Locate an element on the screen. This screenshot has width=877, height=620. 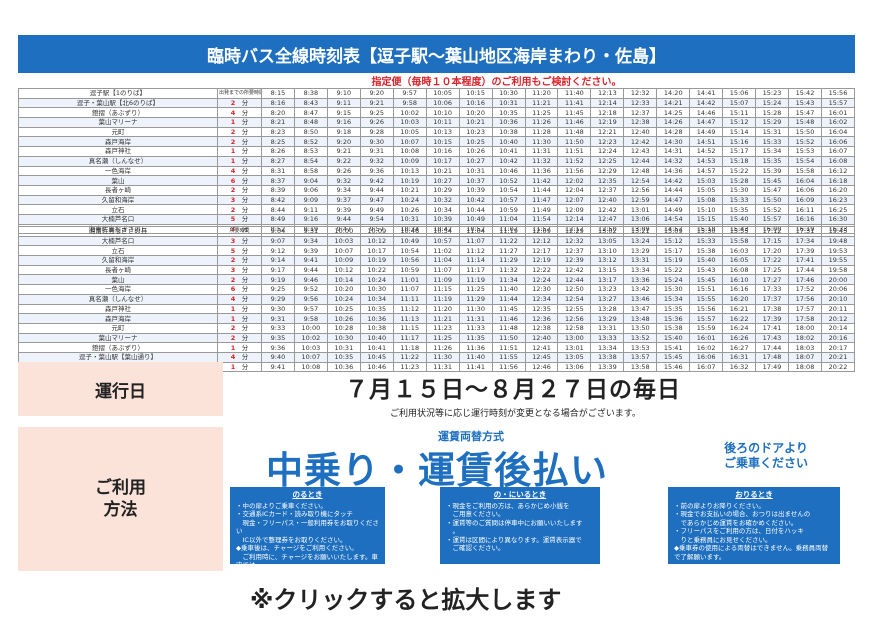
departure-time: 11:45 is located at coordinates (508, 309).